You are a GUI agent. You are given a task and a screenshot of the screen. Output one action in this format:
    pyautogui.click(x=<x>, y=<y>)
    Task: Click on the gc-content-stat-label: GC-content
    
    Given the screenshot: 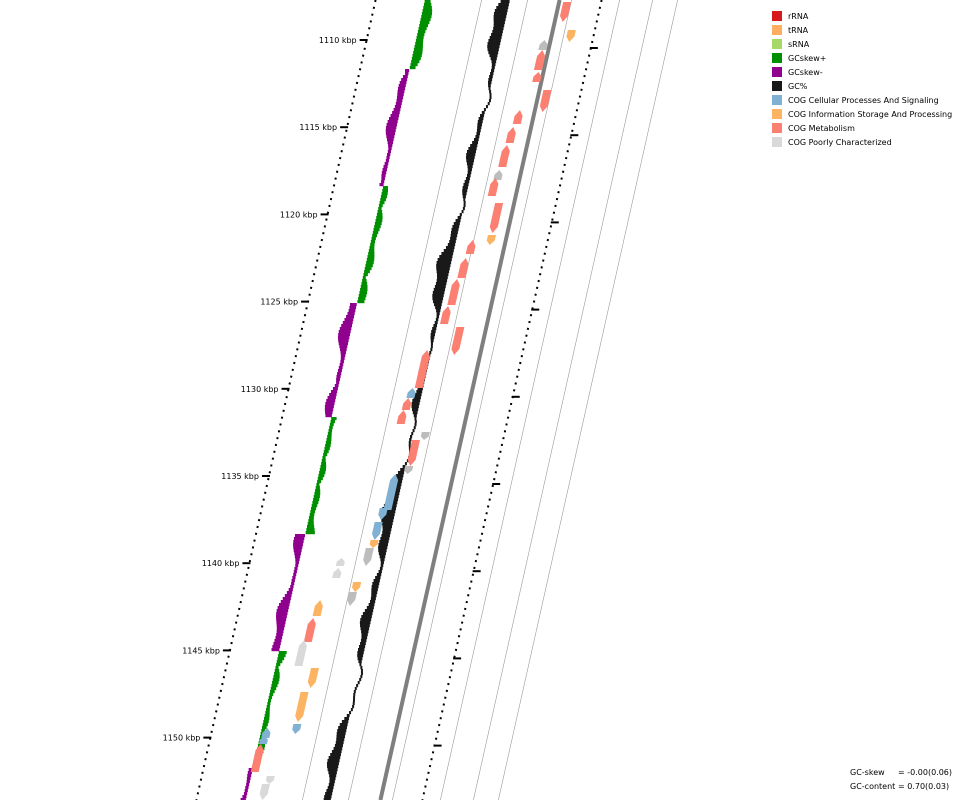 What is the action you would take?
    pyautogui.click(x=873, y=786)
    